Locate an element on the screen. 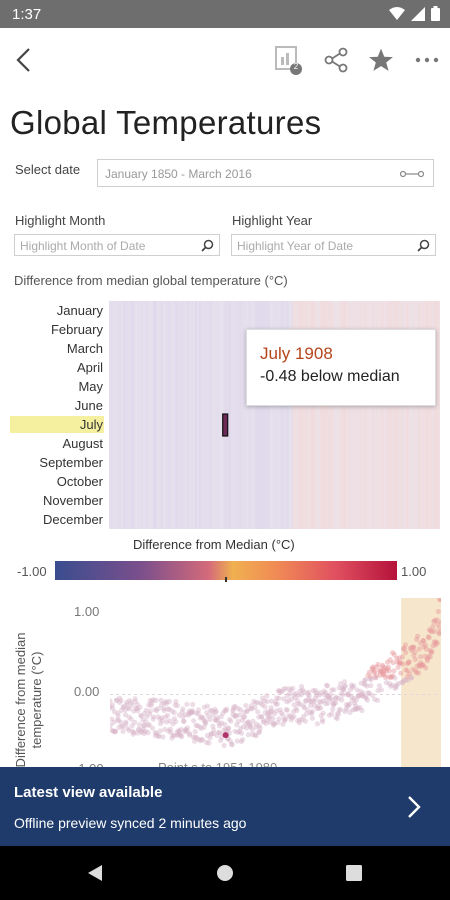  highlighted-scatter-point is located at coordinates (225, 735).